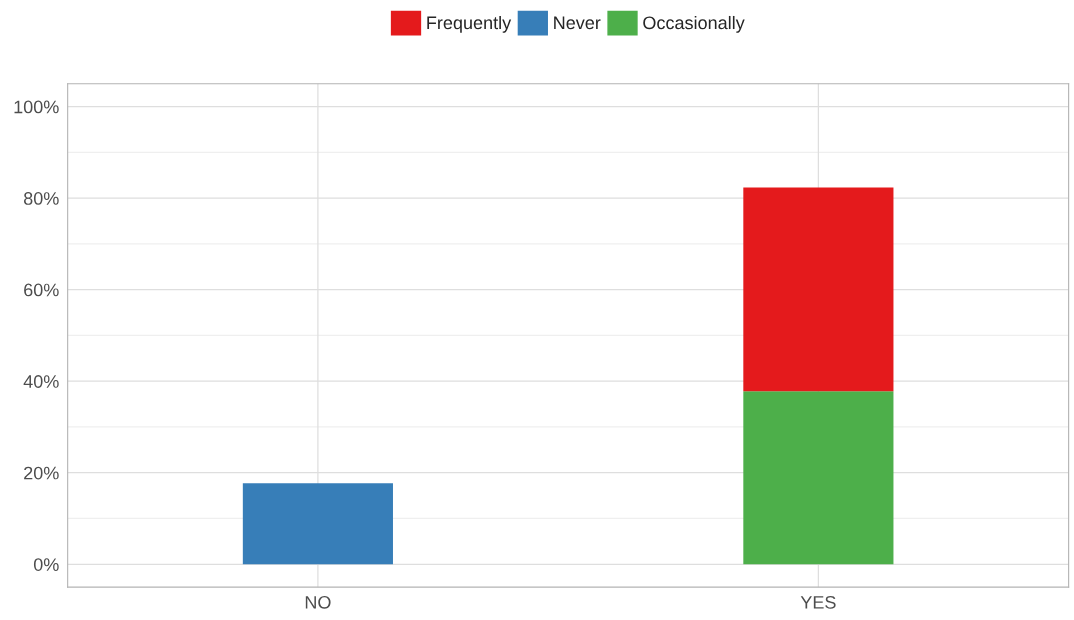  Describe the element at coordinates (818, 602) in the screenshot. I see `x-tick-label: YES` at that location.